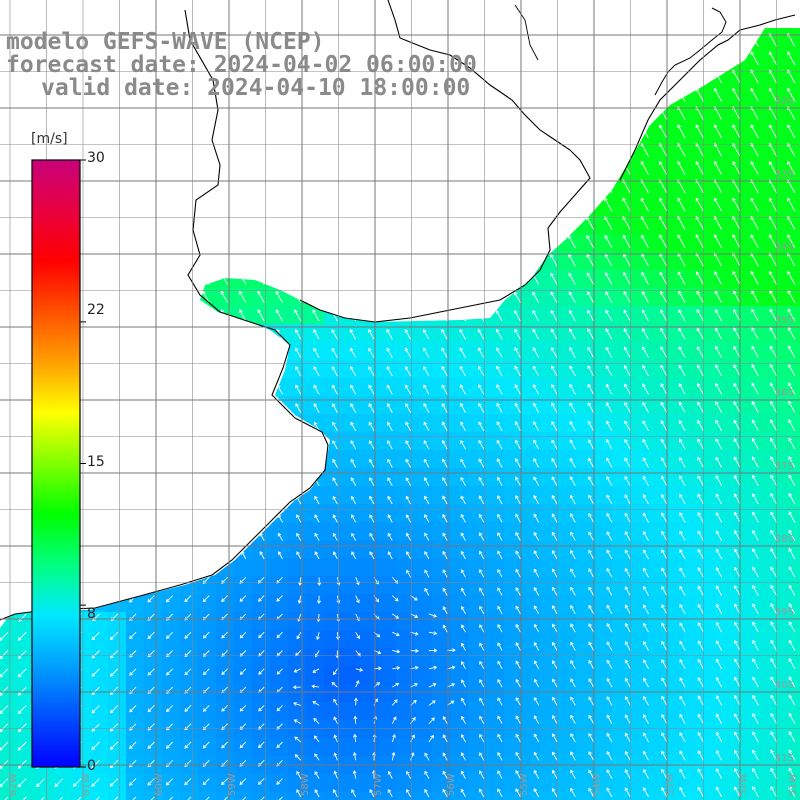  What do you see at coordinates (232, 784) in the screenshot?
I see `longitude-label: 59W` at bounding box center [232, 784].